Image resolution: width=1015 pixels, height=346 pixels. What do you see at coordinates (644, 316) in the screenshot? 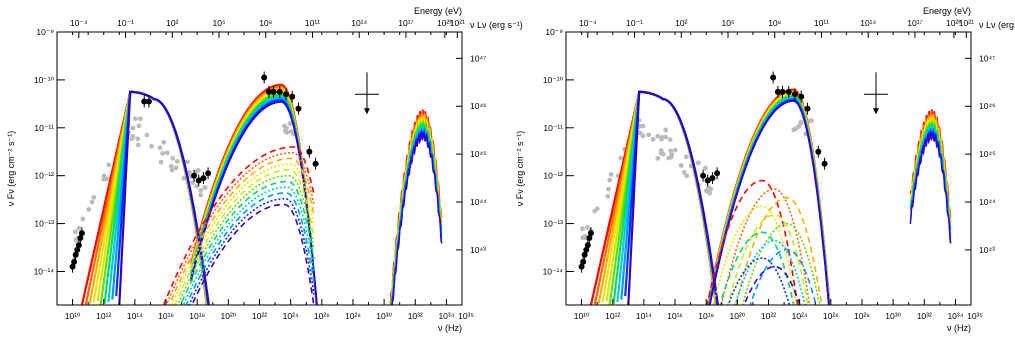
I see `x-tick-label: 10¹⁴` at bounding box center [644, 316].